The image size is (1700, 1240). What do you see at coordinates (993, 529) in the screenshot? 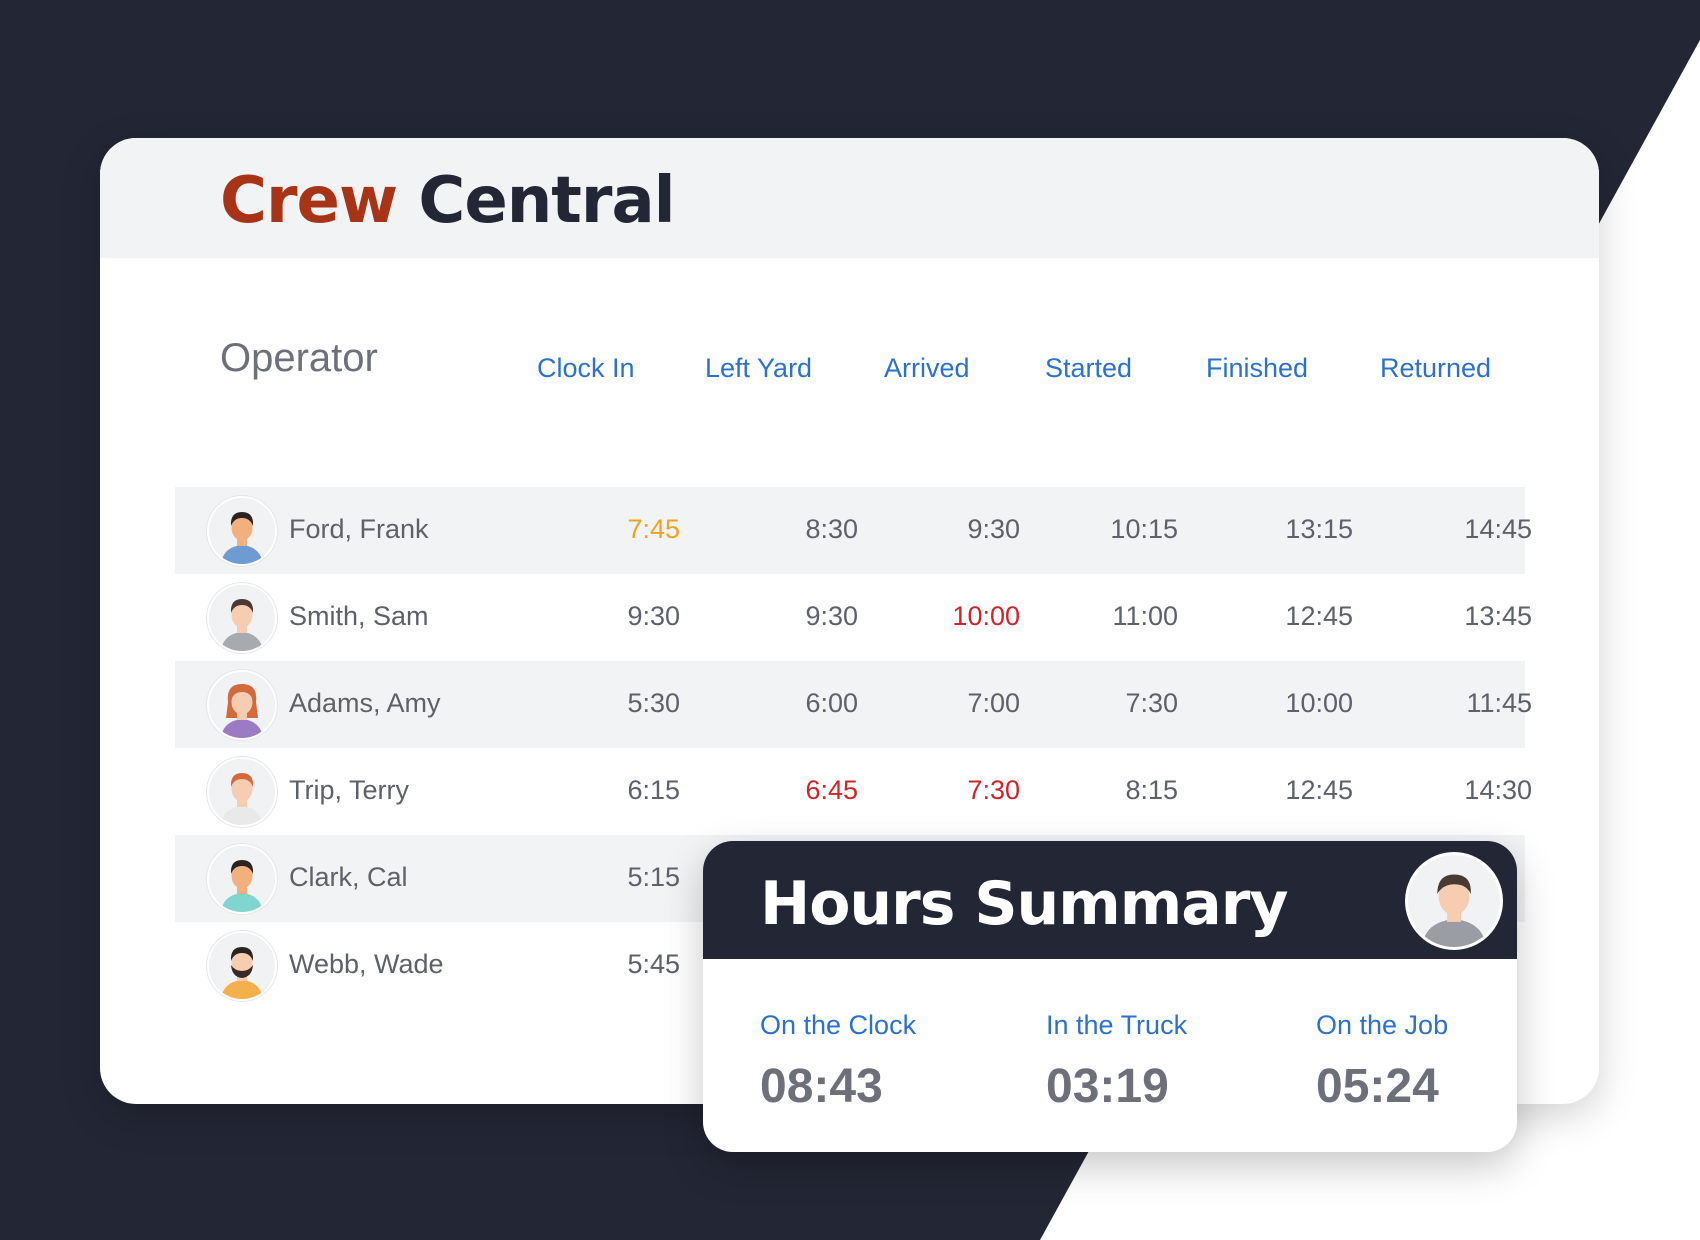
I see `time-cell-arrived: 9:30` at bounding box center [993, 529].